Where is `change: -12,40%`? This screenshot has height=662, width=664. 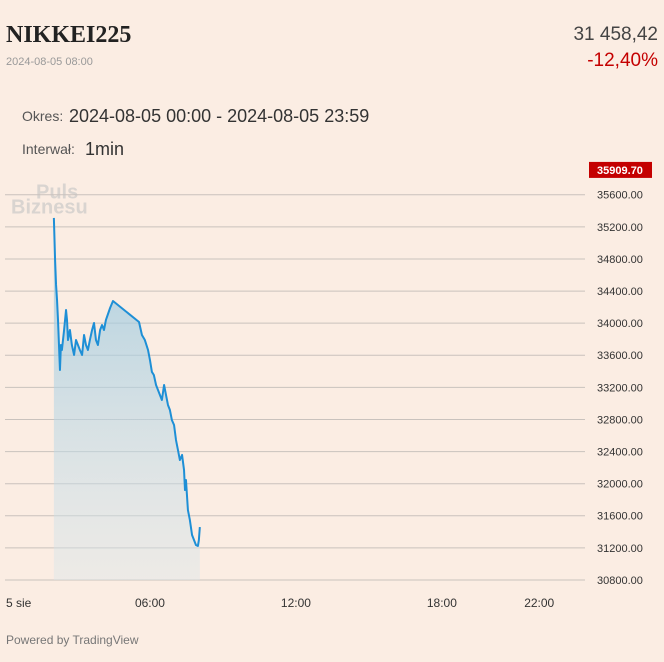
change: -12,40% is located at coordinates (622, 60).